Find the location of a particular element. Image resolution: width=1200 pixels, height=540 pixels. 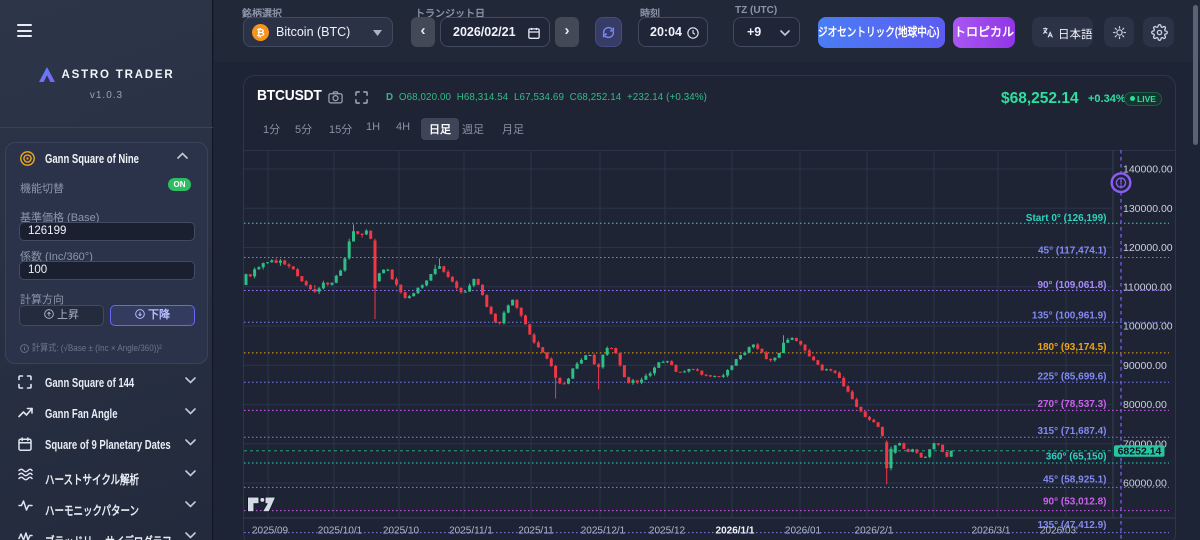

svg-text: 315° (71,687.4) is located at coordinates (1071, 431).